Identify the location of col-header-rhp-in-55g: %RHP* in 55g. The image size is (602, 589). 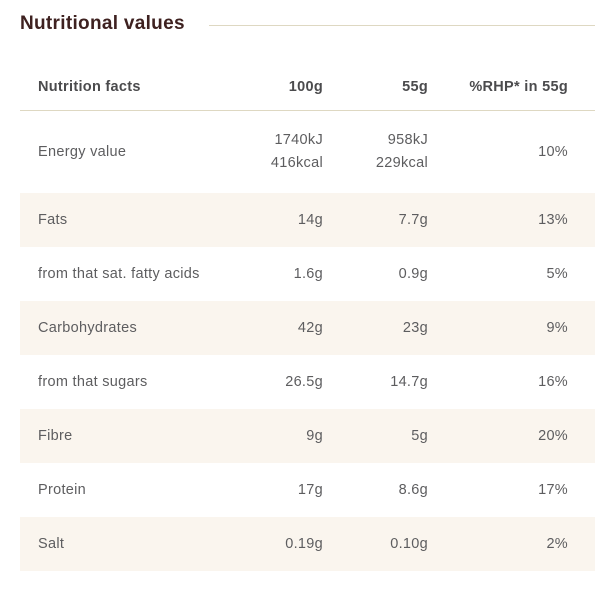
(511, 88).